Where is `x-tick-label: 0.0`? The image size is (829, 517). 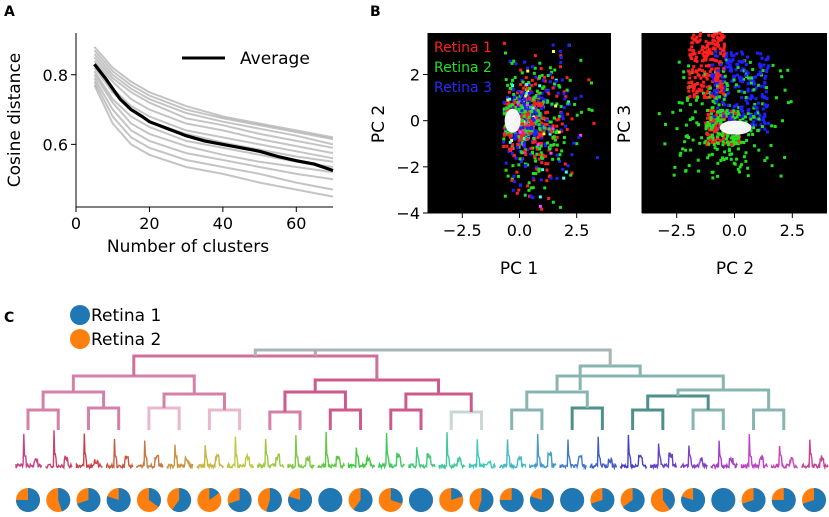 x-tick-label: 0.0 is located at coordinates (734, 230).